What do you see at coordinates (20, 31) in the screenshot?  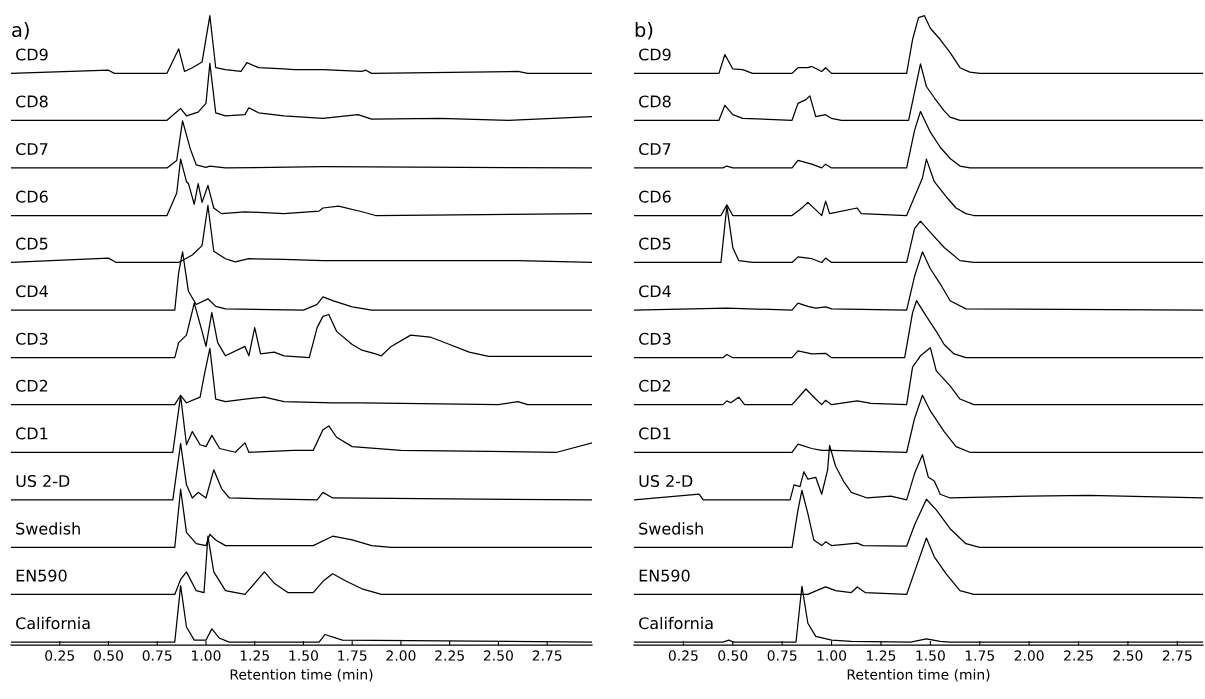 I see `chart-title: a)` at bounding box center [20, 31].